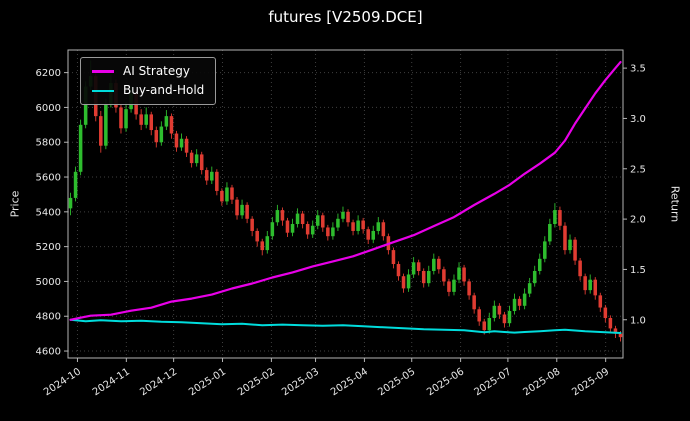 This screenshot has height=421, width=690. What do you see at coordinates (48, 352) in the screenshot?
I see `price-tick-label: 4600` at bounding box center [48, 352].